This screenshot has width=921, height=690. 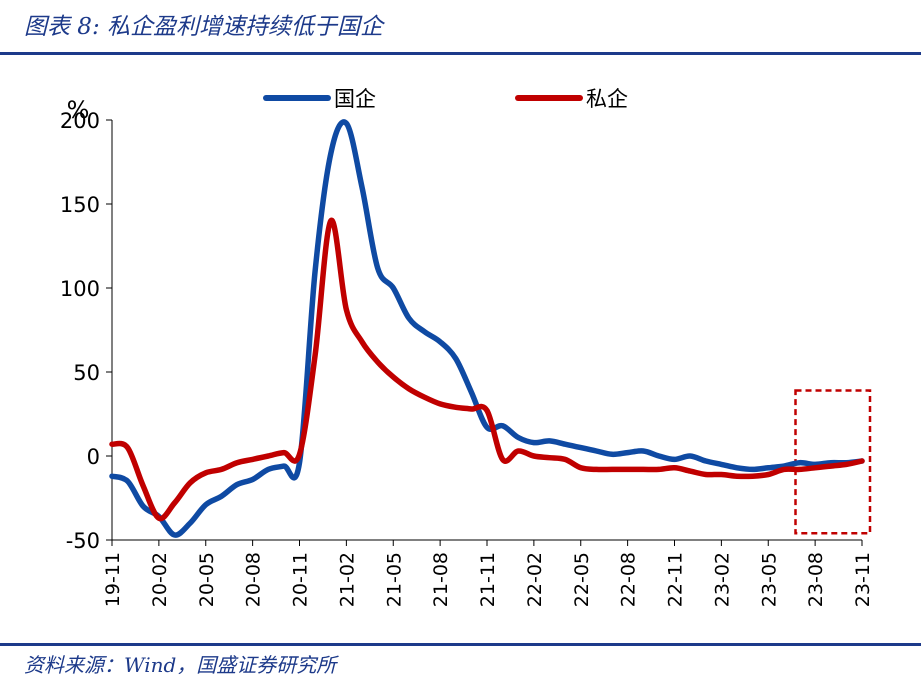 What do you see at coordinates (204, 27) in the screenshot?
I see `figure-title: 图表 8: 私企盈利增速持续低于国企` at bounding box center [204, 27].